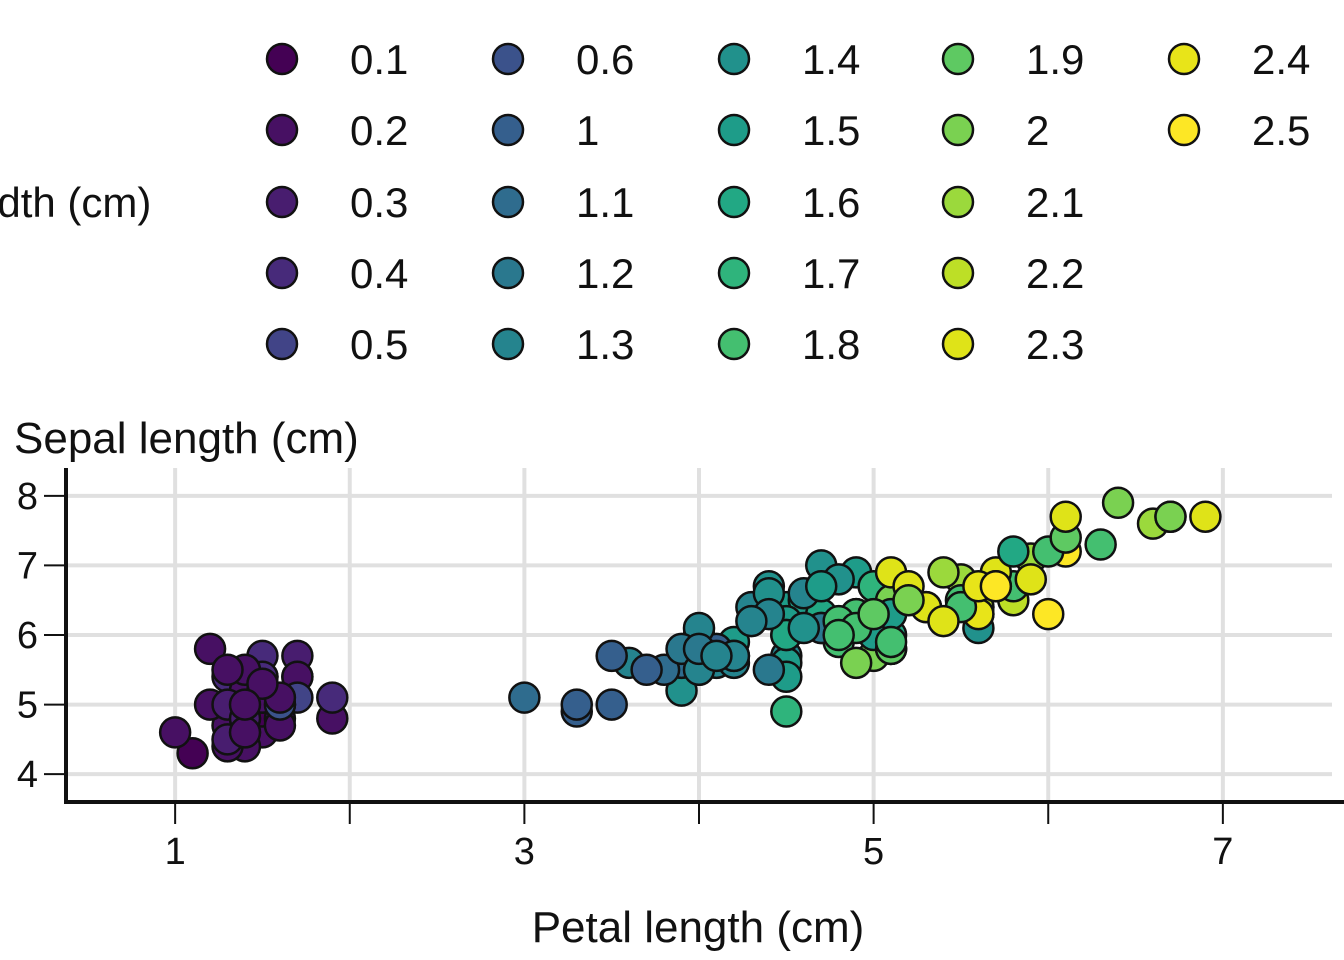 The image size is (1344, 960). Describe the element at coordinates (27, 775) in the screenshot. I see `y-tick-label: 4` at that location.